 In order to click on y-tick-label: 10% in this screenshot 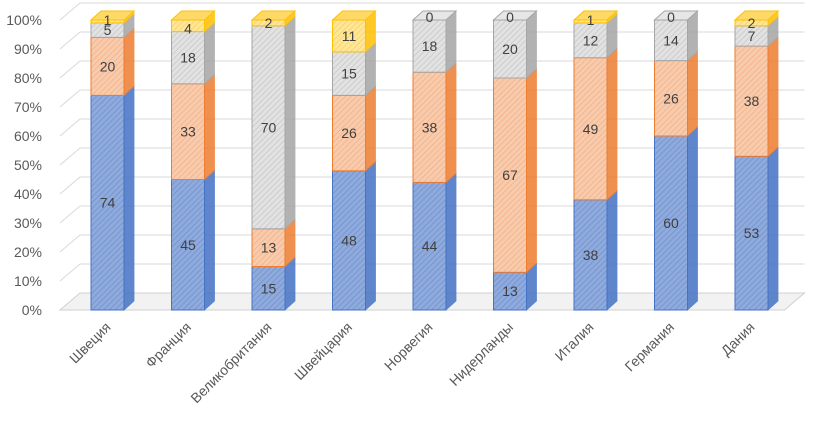, I will do `click(28, 281)`.